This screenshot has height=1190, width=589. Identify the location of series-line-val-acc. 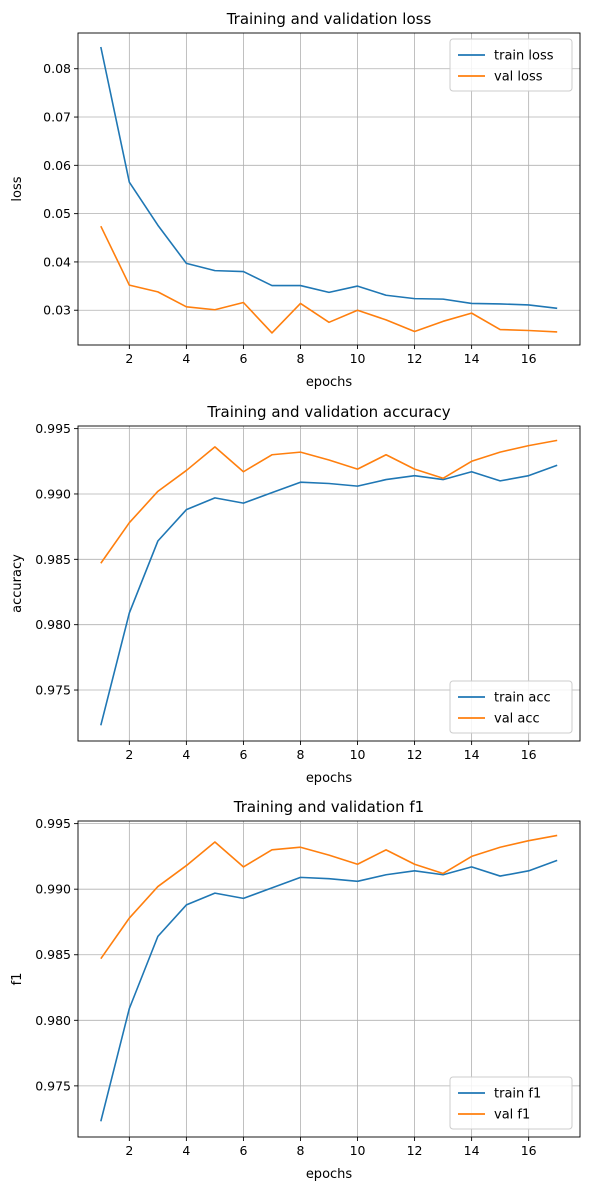
(329, 501).